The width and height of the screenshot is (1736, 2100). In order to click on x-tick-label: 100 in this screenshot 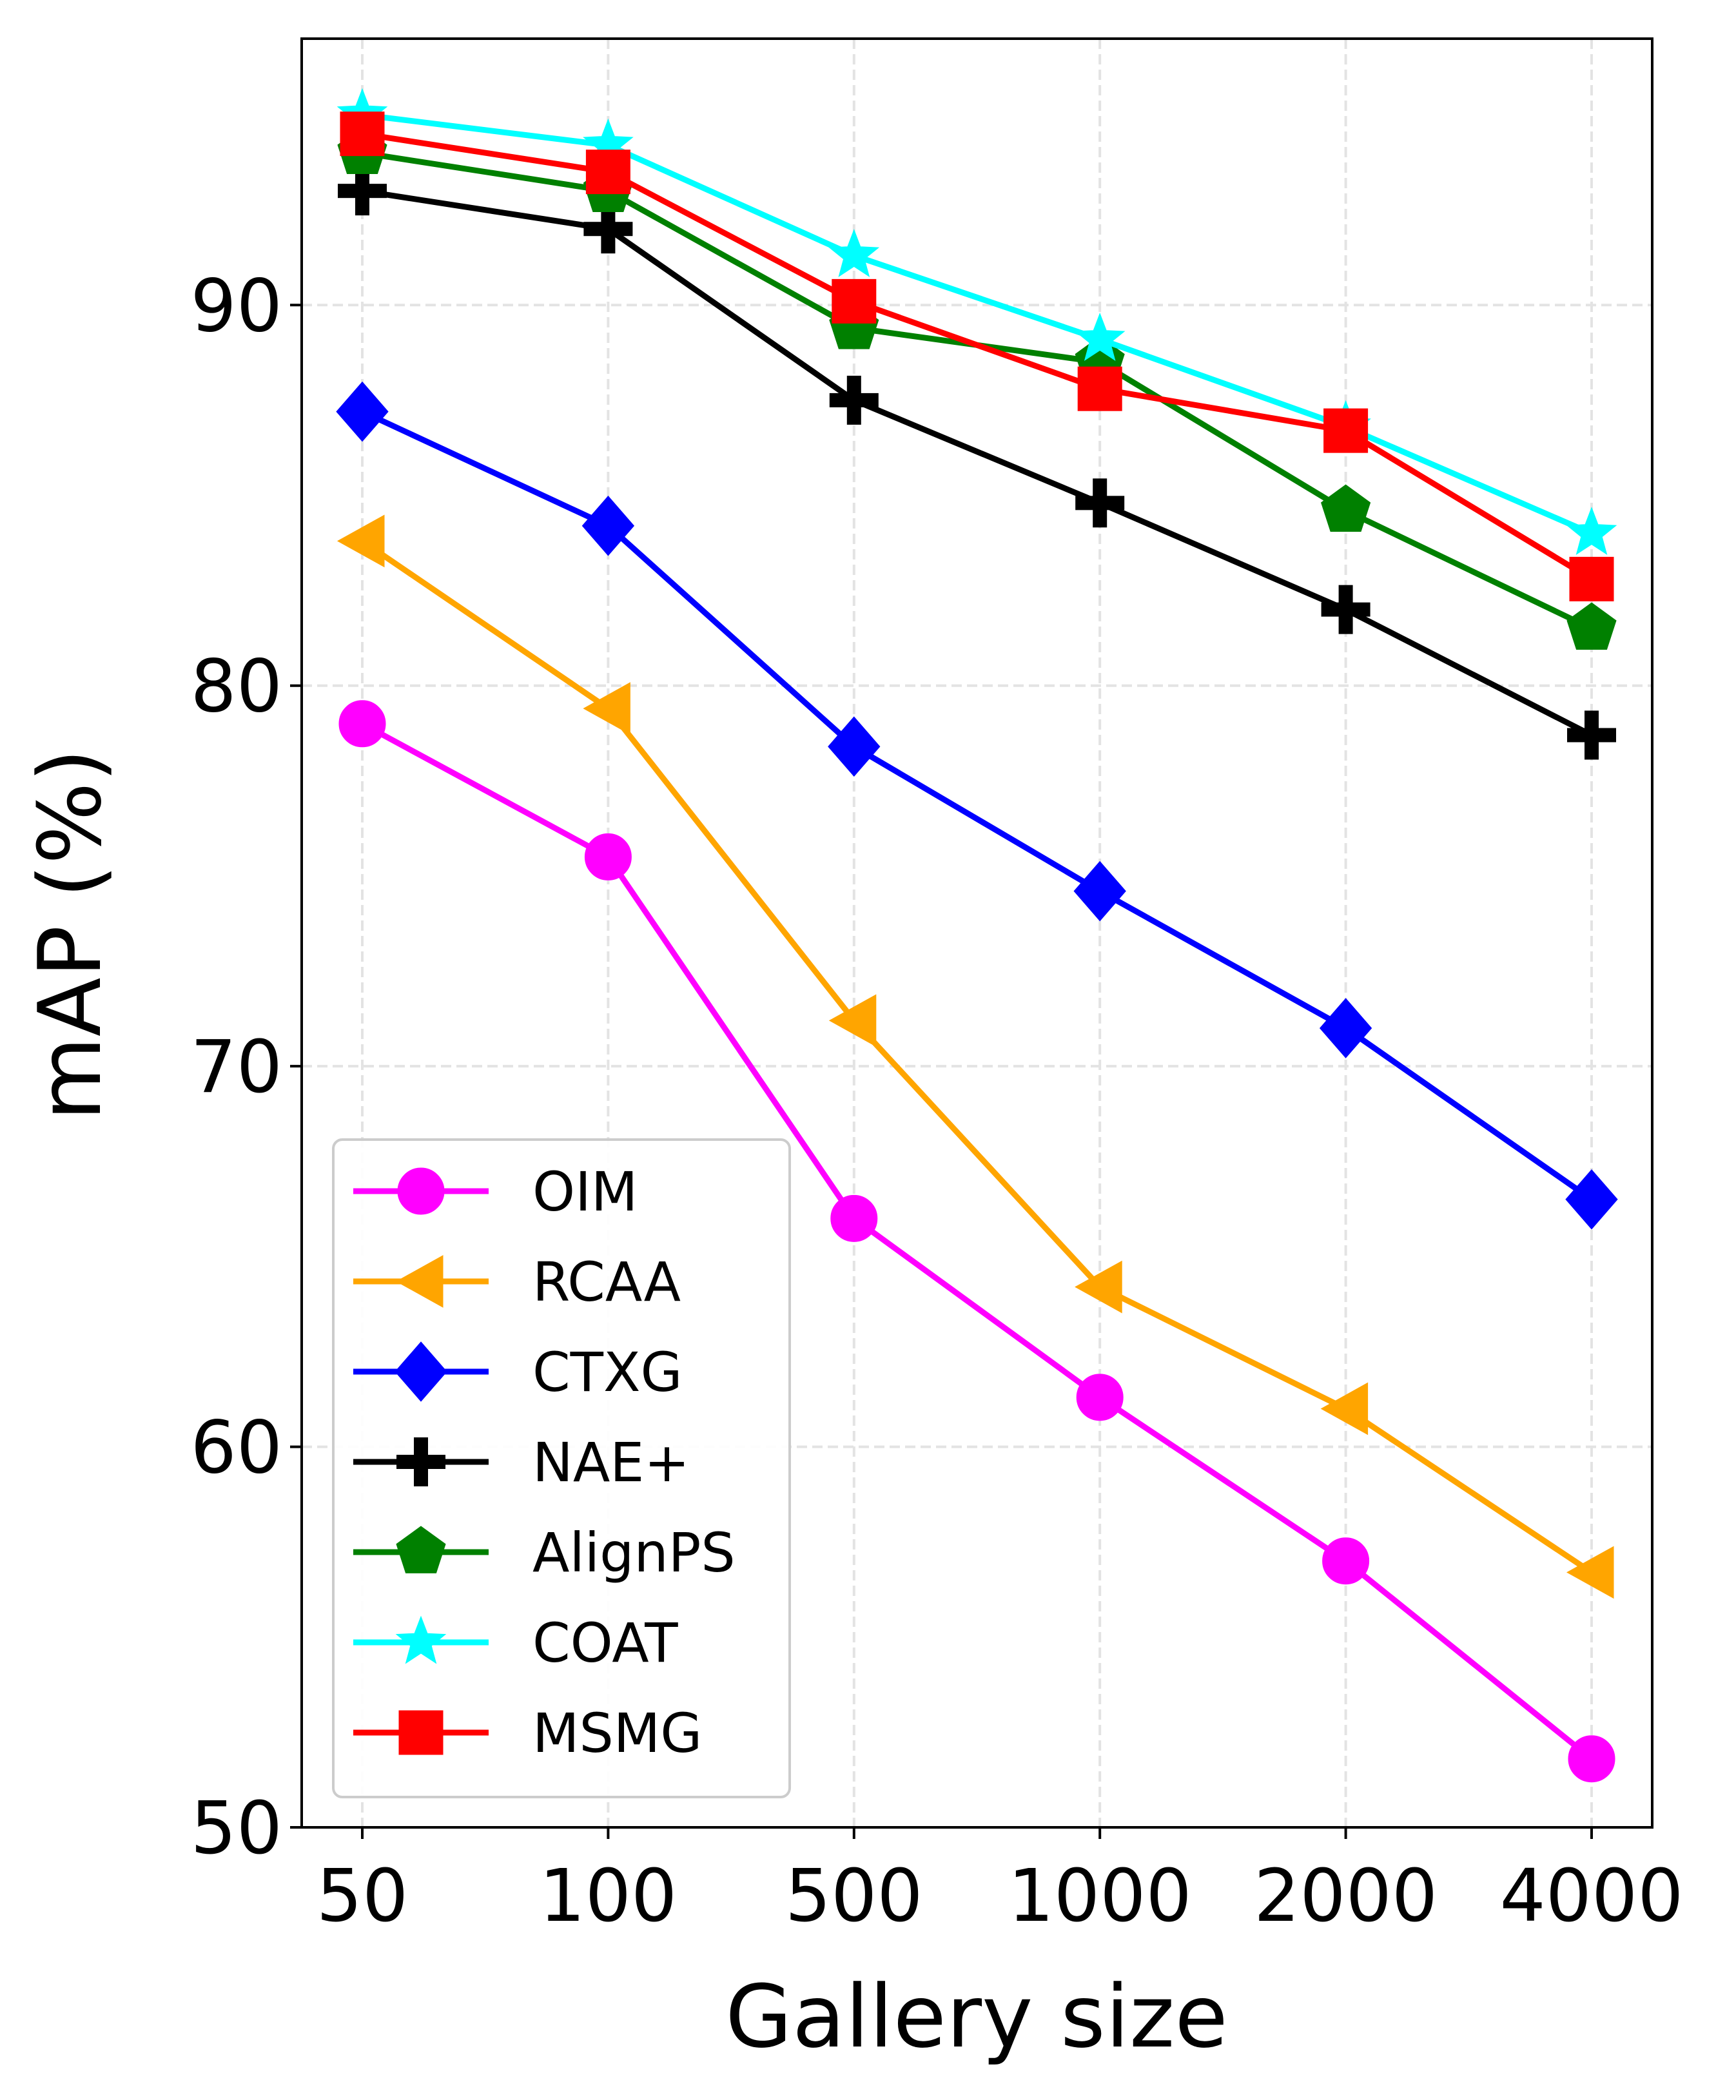, I will do `click(609, 1896)`.